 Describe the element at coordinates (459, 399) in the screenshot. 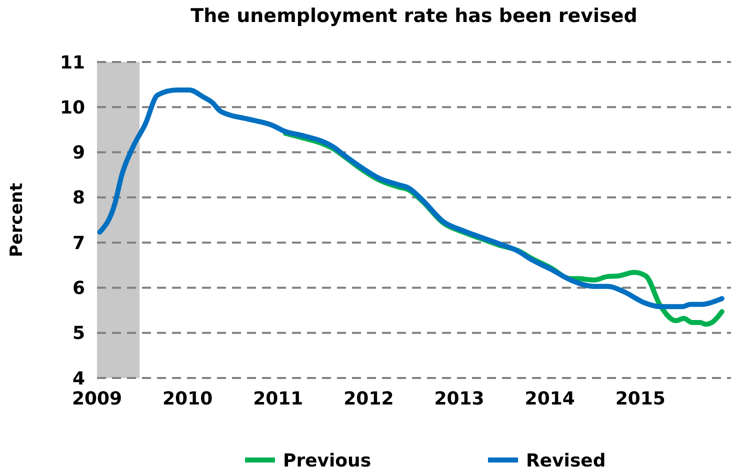

I see `x-tick-label: 2013` at that location.